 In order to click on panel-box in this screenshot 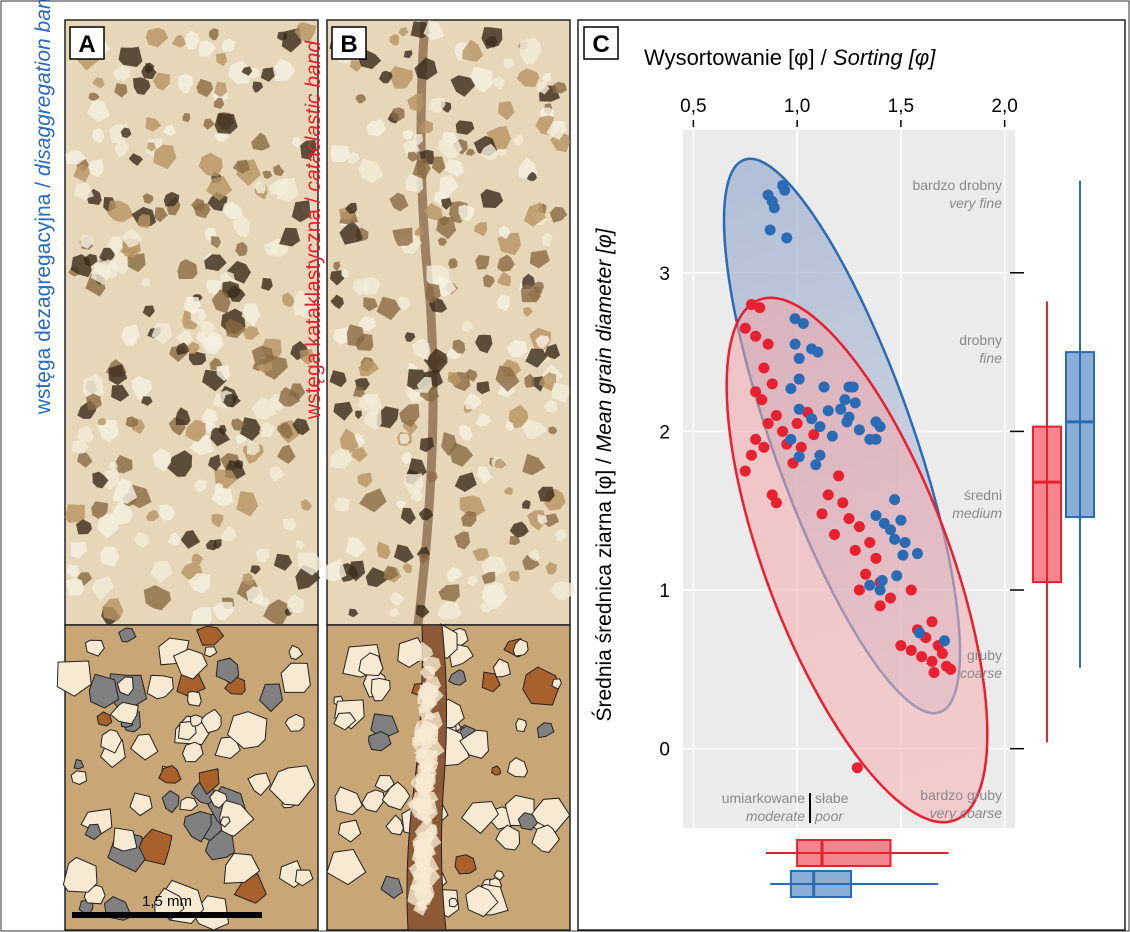, I will do `click(601, 43)`.